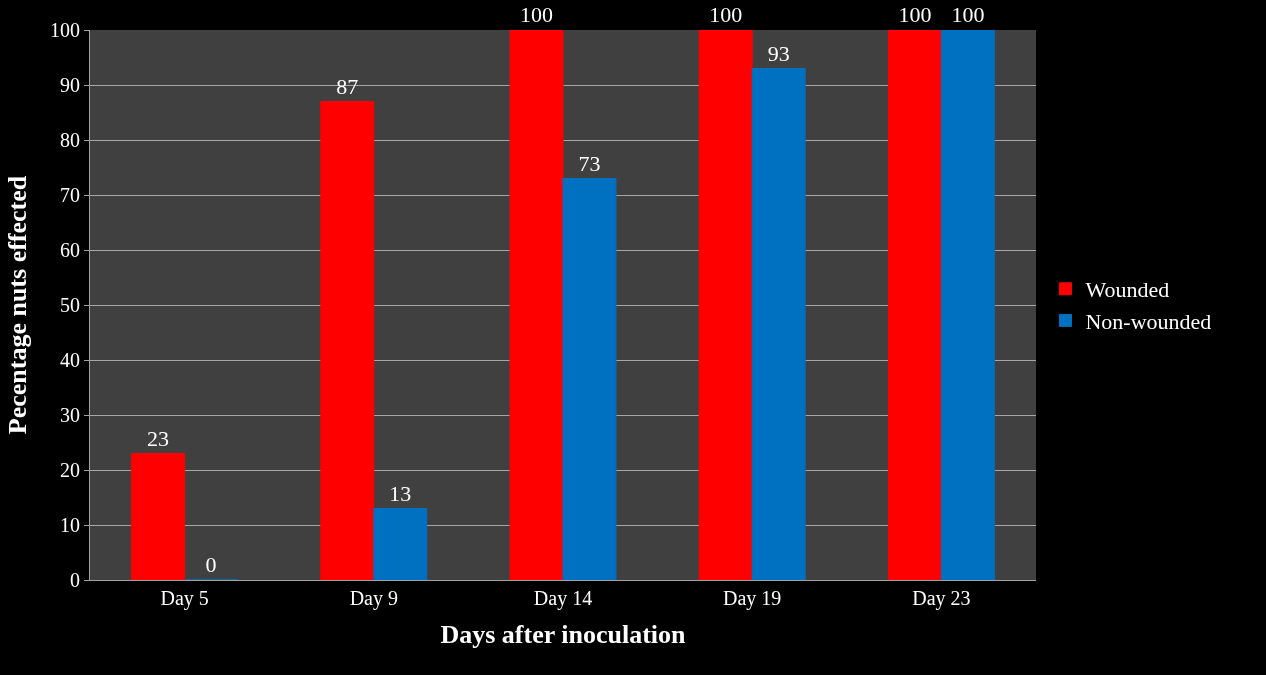  I want to click on y-tick-label: 80, so click(70, 140).